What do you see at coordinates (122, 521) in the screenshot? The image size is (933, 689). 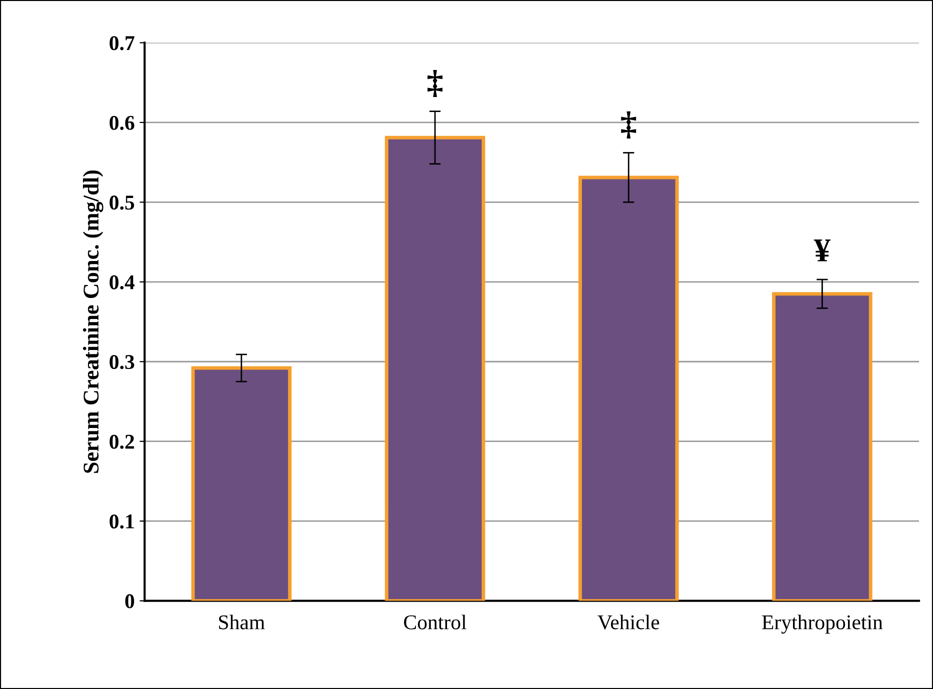 I see `y-tick-label: 0.1` at bounding box center [122, 521].